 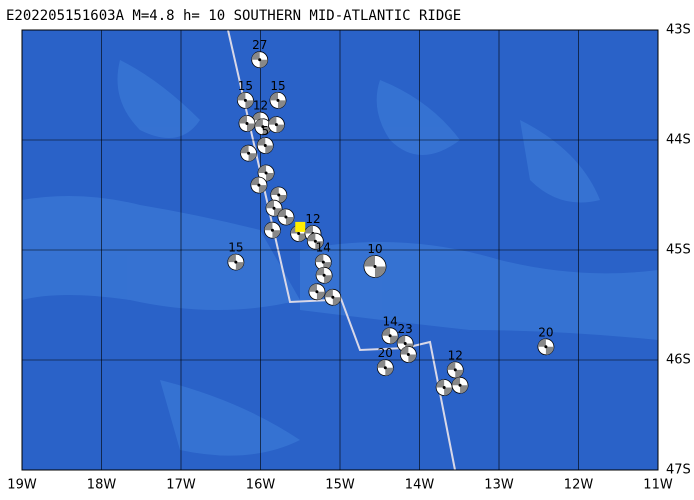 What do you see at coordinates (678, 470) in the screenshot?
I see `lat-label: 47S` at bounding box center [678, 470].